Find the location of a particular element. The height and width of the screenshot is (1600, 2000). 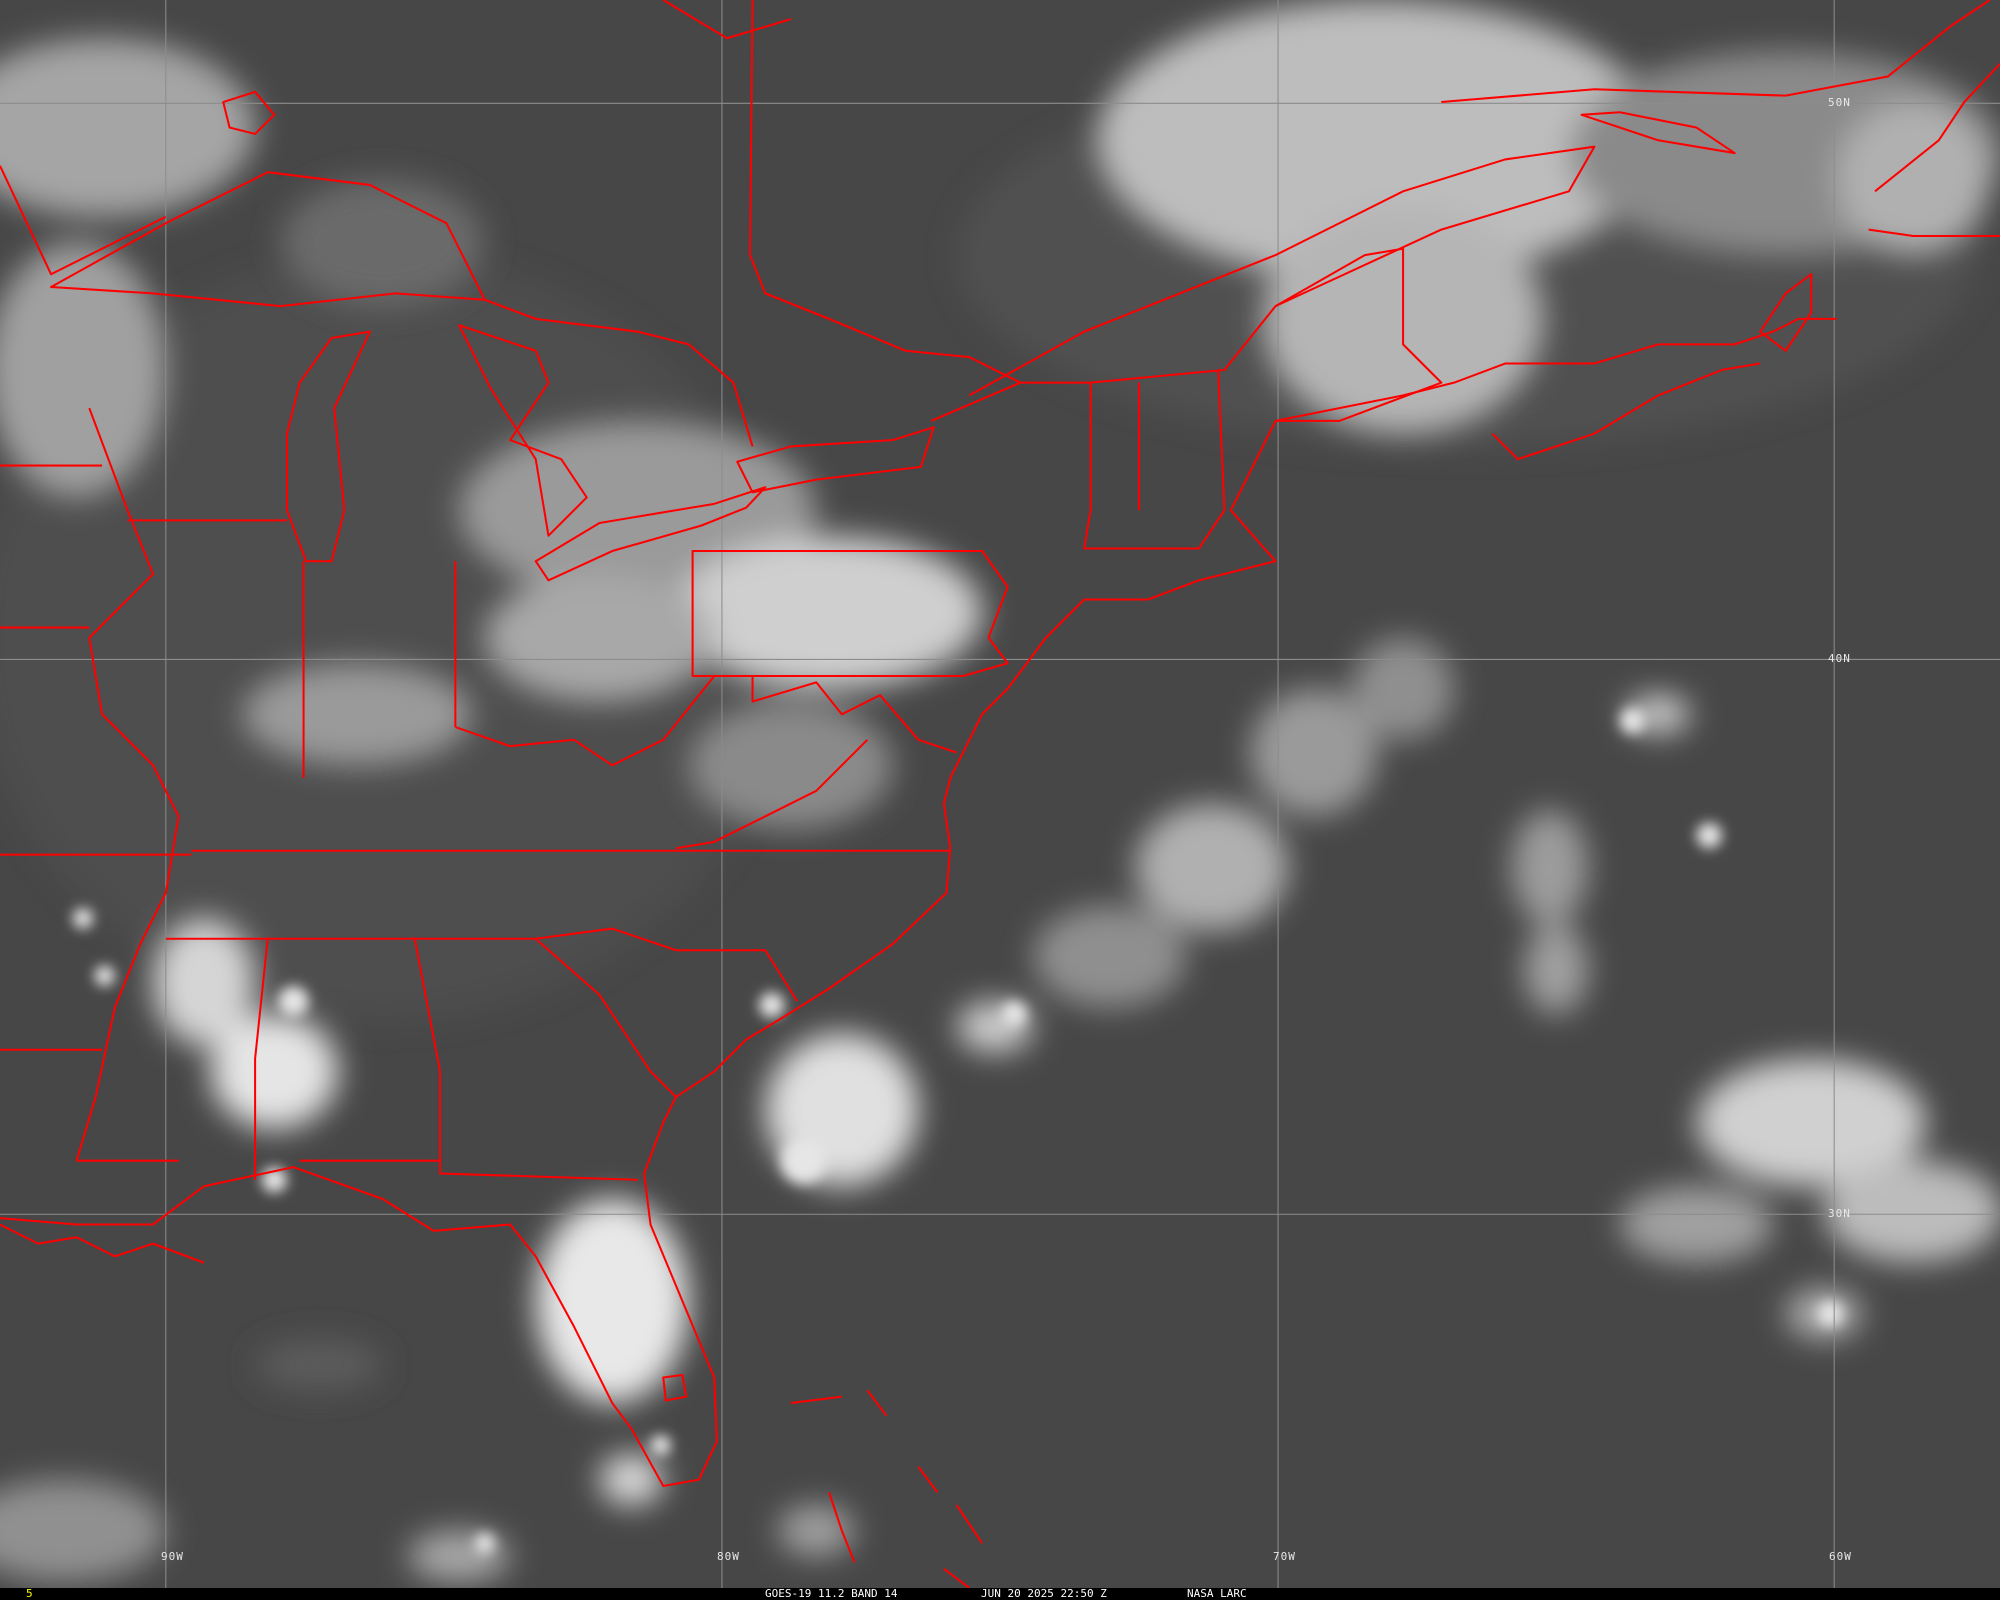

latitude-label-50n: 50N is located at coordinates (1839, 102).